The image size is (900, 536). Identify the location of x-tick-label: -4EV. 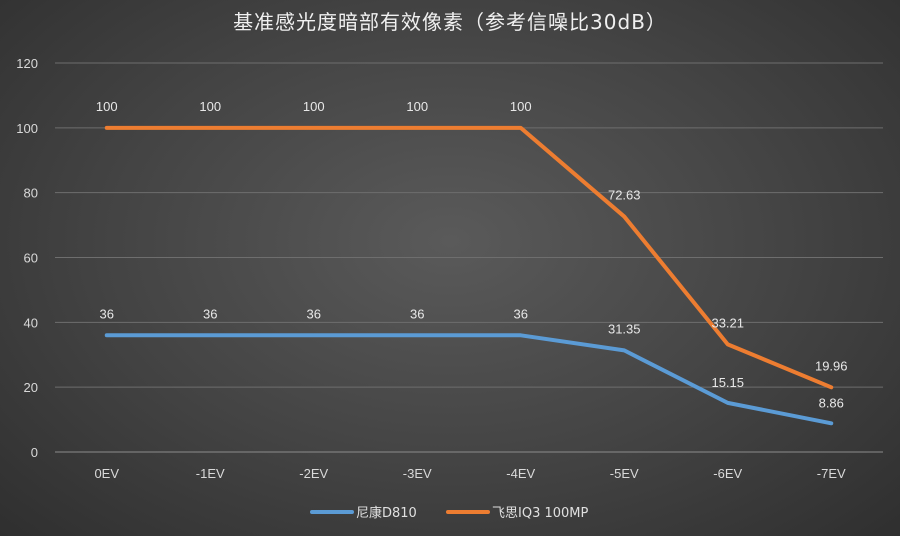
(520, 473).